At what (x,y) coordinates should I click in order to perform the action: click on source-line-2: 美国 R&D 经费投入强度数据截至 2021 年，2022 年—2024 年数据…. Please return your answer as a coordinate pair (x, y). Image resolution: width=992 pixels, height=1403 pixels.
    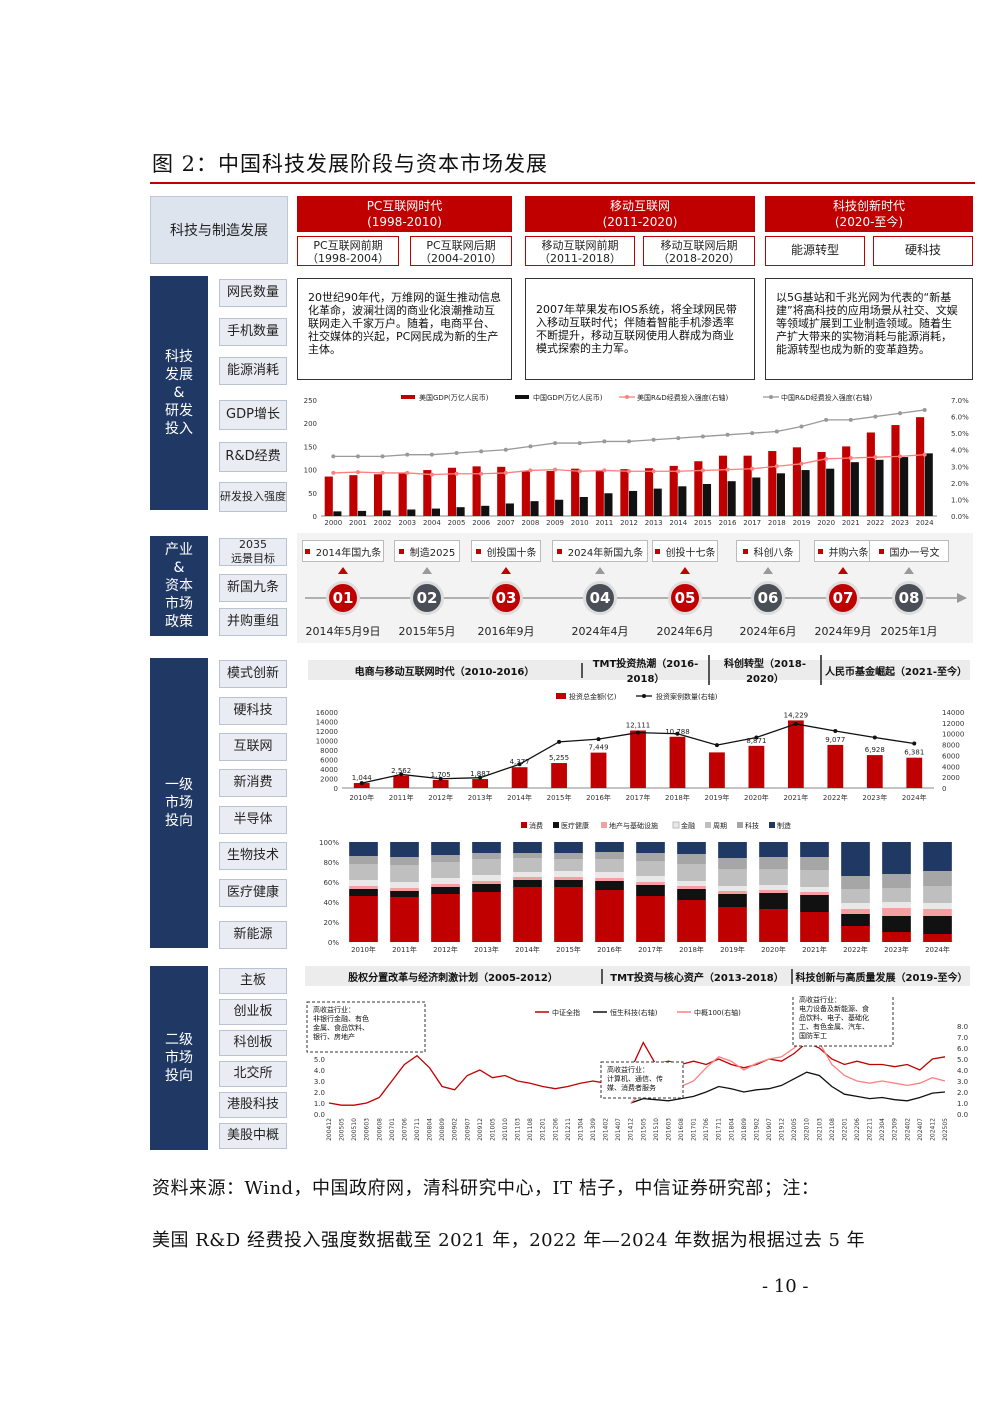
    Looking at the image, I should click on (509, 1240).